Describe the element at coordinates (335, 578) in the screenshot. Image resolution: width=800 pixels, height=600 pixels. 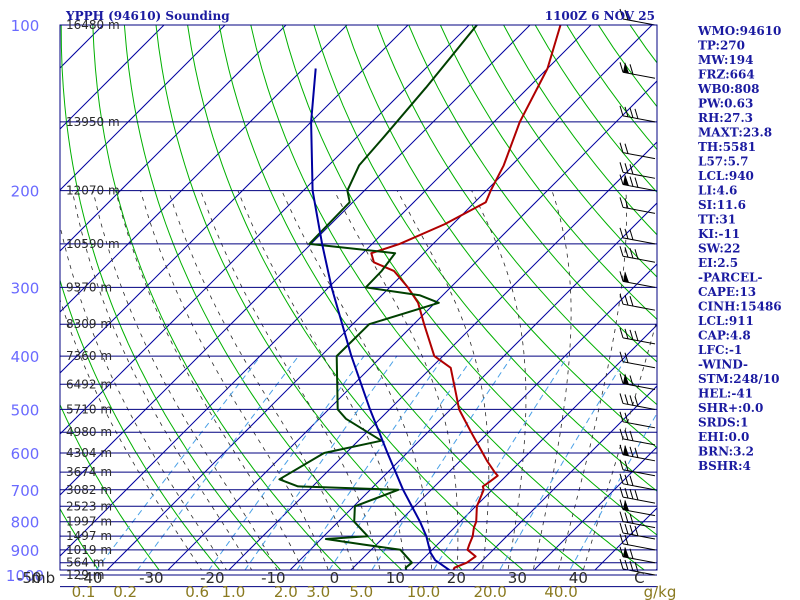
I see `temperature-tick-label: 0` at that location.